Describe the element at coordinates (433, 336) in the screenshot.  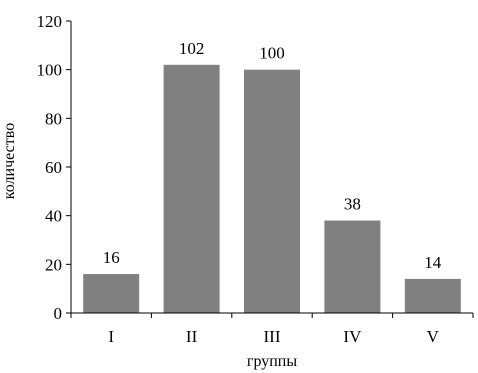
I see `x-tick-label-V: V` at that location.